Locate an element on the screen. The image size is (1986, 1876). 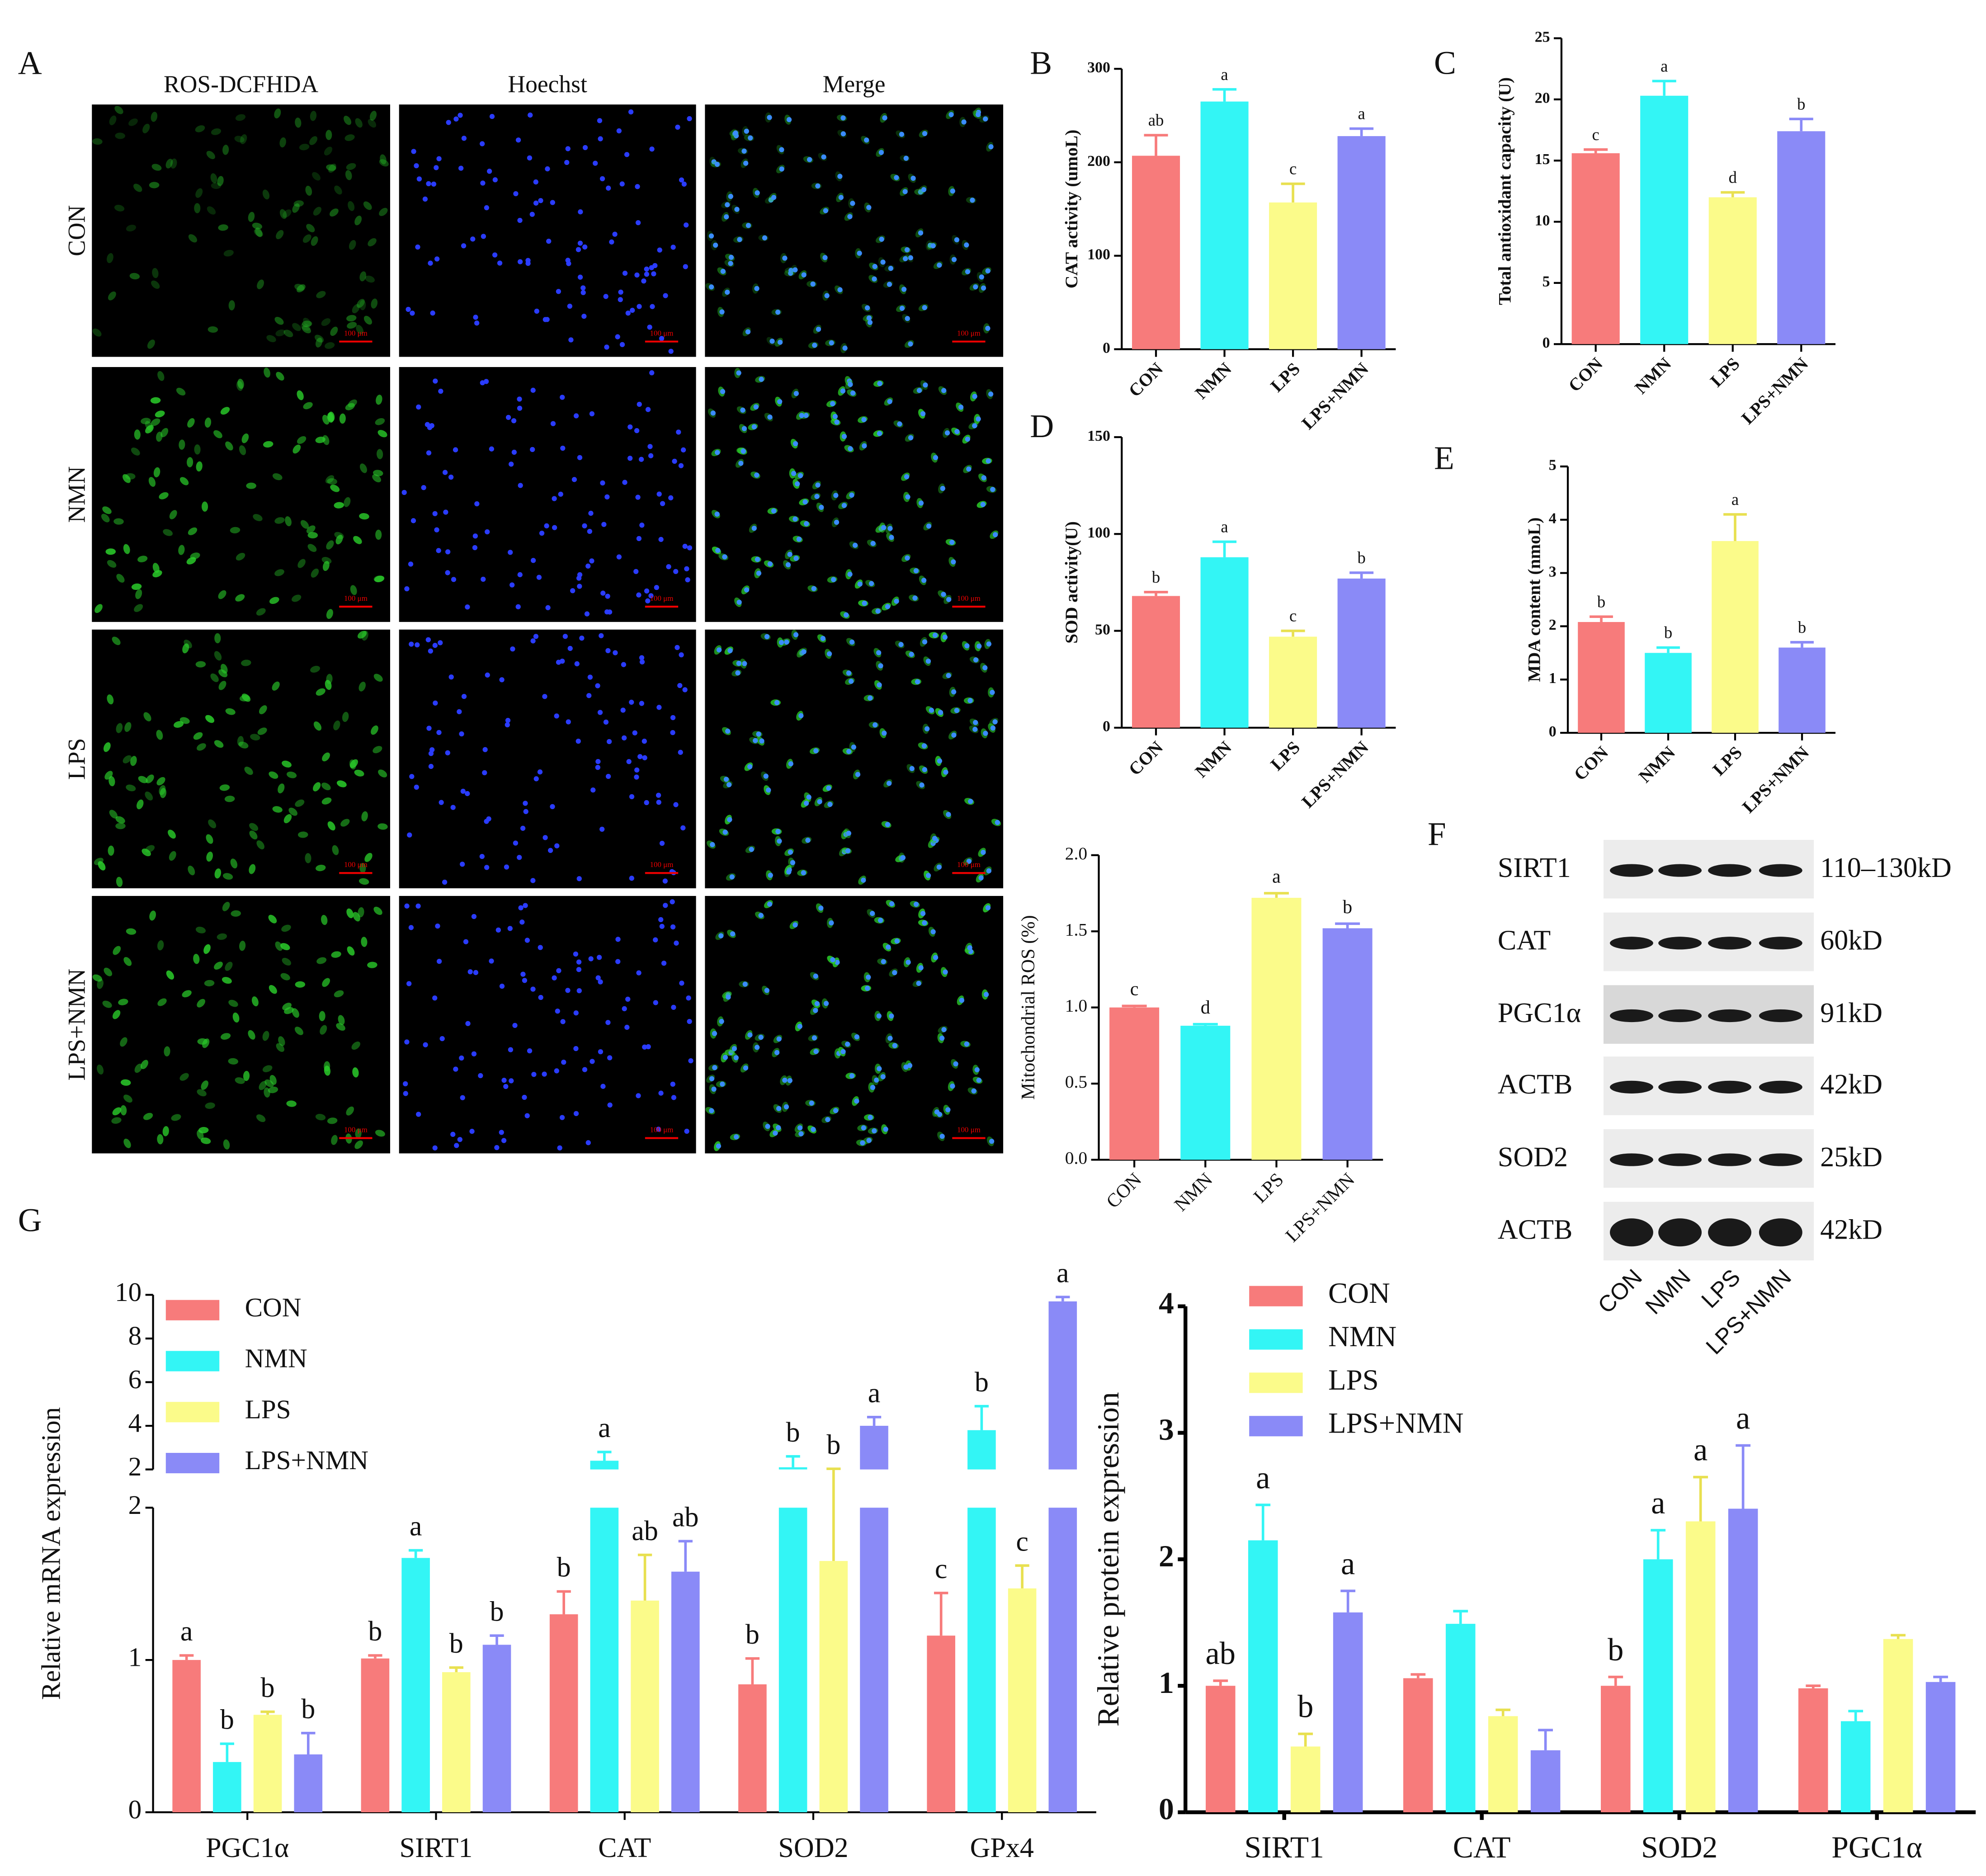
significance-letter: a is located at coordinates (1224, 74).